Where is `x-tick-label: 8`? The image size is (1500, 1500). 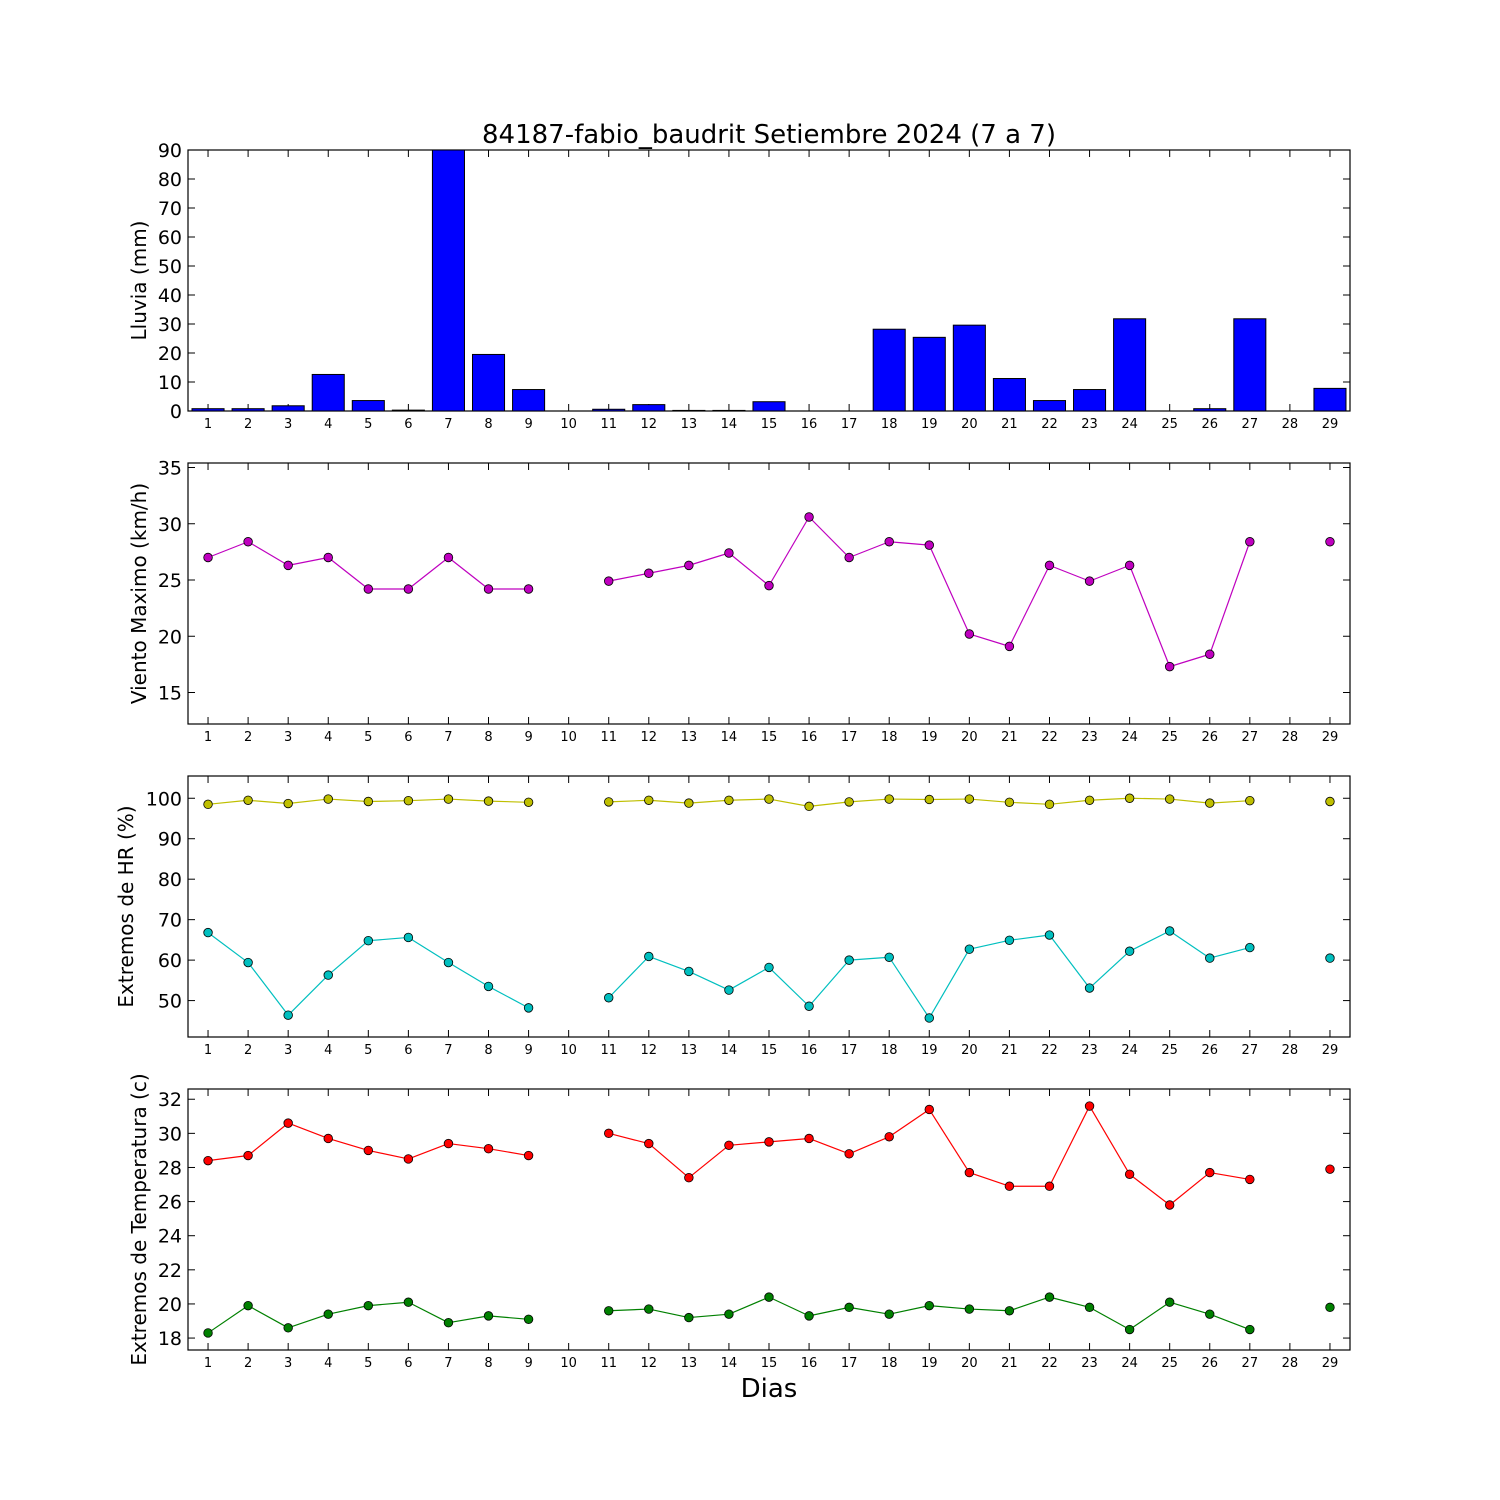
x-tick-label: 8 is located at coordinates (488, 737).